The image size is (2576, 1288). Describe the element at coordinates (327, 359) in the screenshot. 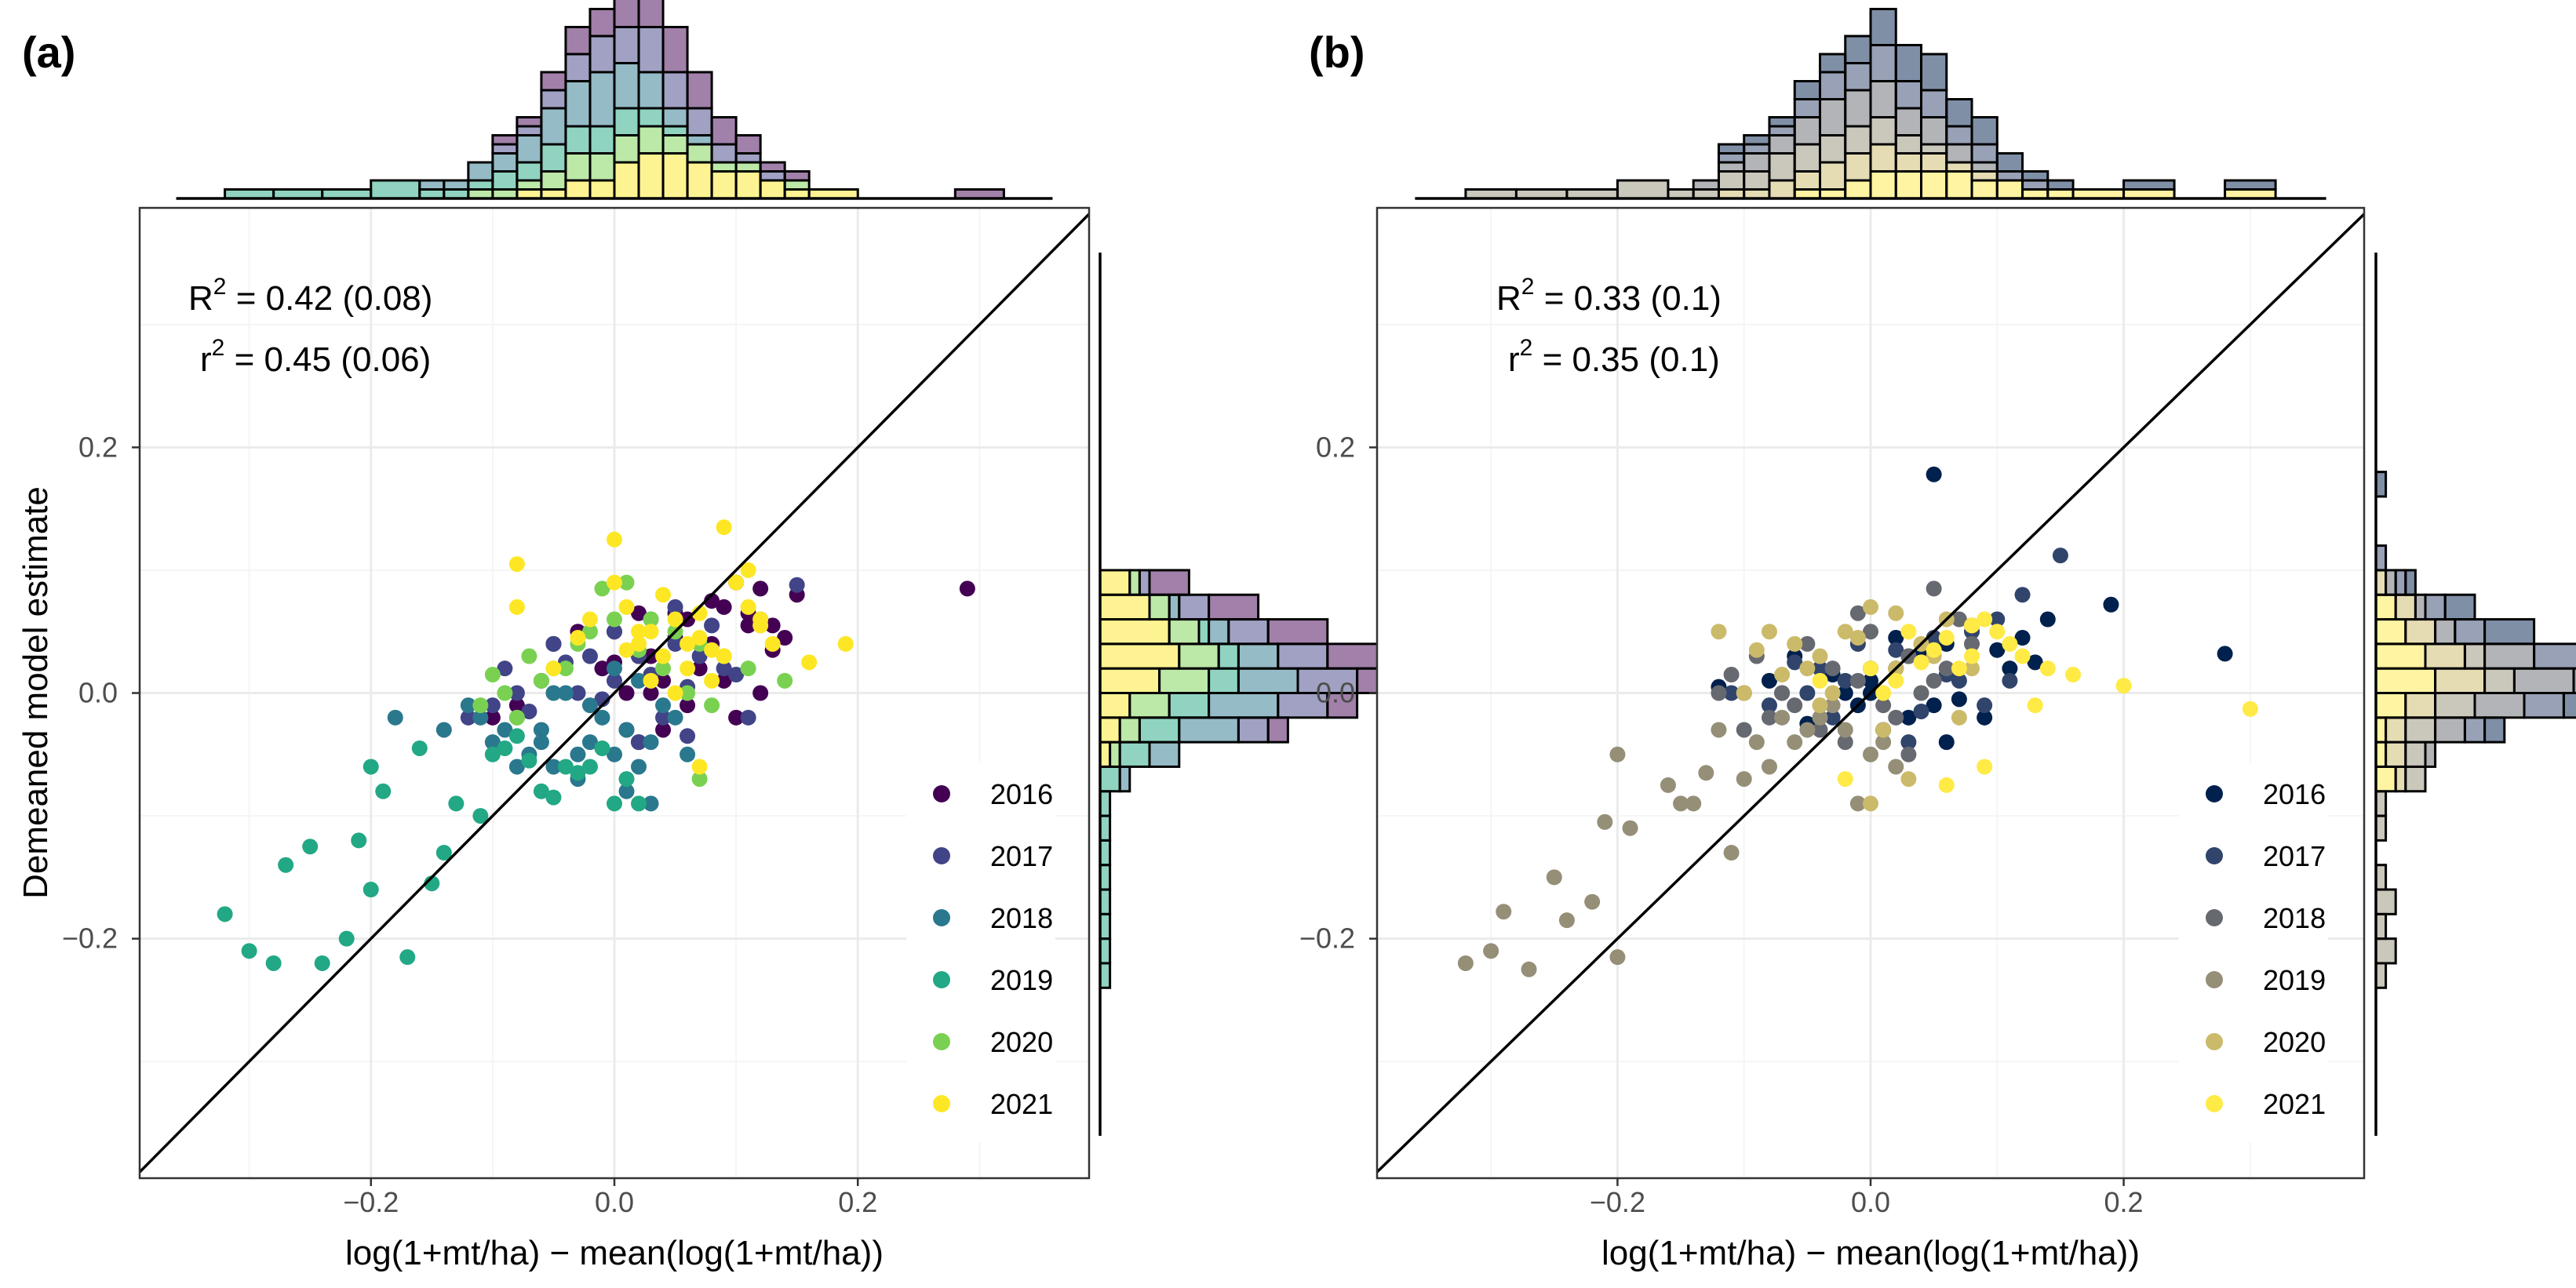

I see `small-r2-value: = 0.45 (0.06)` at that location.